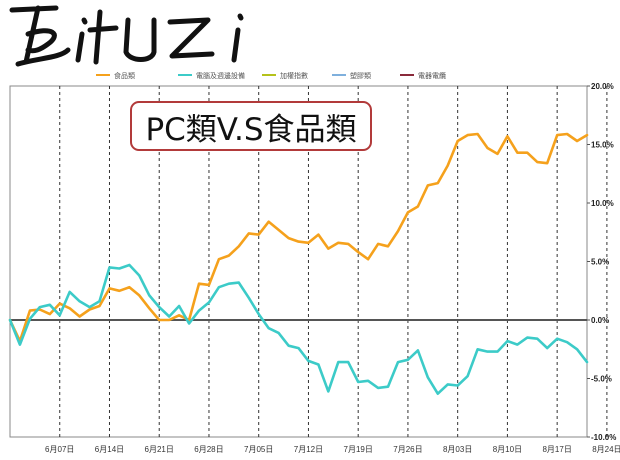 The height and width of the screenshot is (460, 620). I want to click on x-tick-label: 7月12日, so click(308, 449).